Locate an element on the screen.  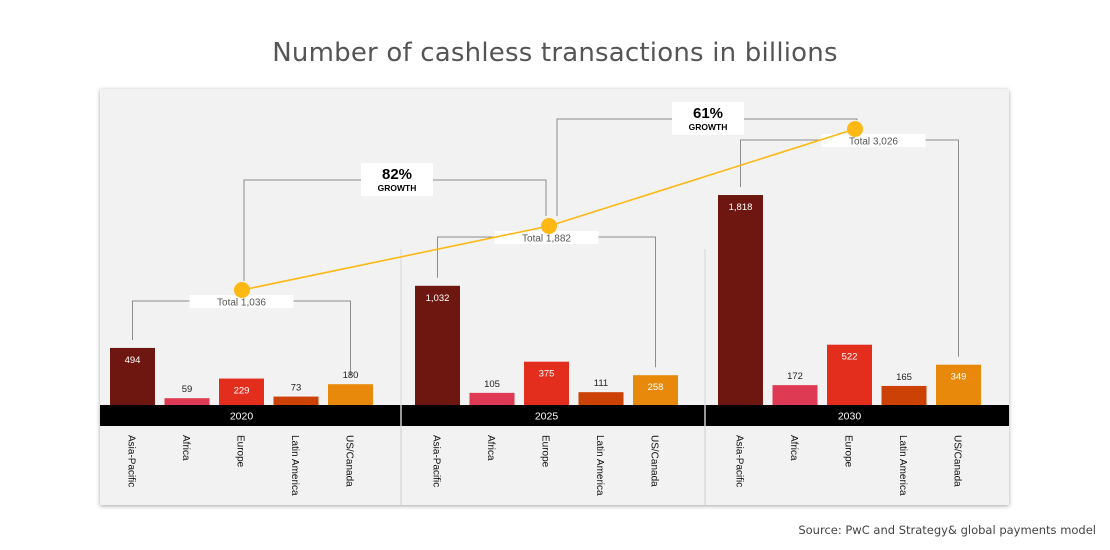
bar-value-label: 258 is located at coordinates (656, 387).